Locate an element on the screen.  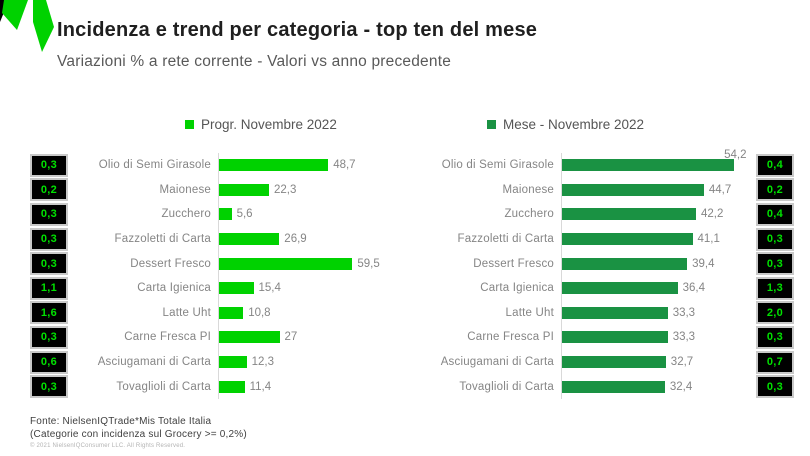
logo-green-ribbon-right is located at coordinates (43, 26).